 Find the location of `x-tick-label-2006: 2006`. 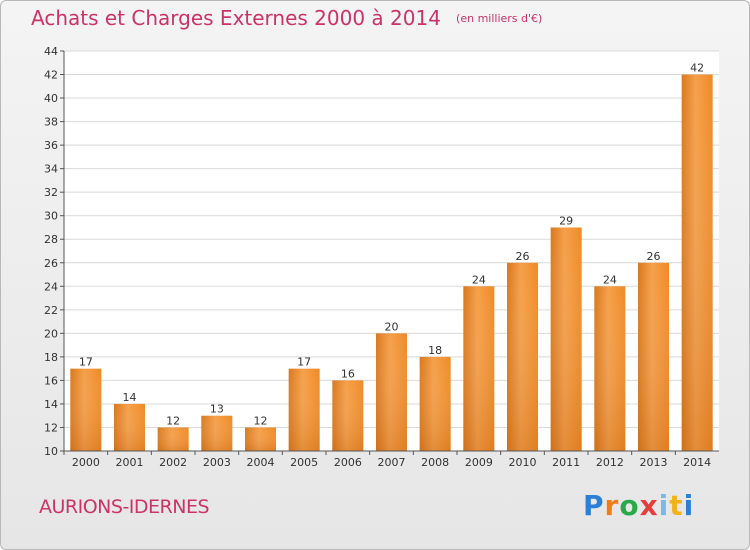

x-tick-label-2006: 2006 is located at coordinates (348, 462).